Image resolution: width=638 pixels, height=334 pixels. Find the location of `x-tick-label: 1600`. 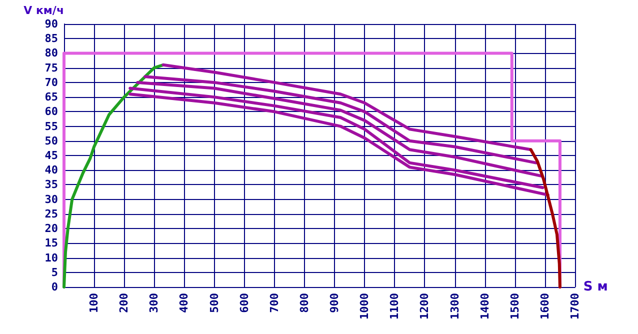

x-tick-label: 1600 is located at coordinates (545, 306).